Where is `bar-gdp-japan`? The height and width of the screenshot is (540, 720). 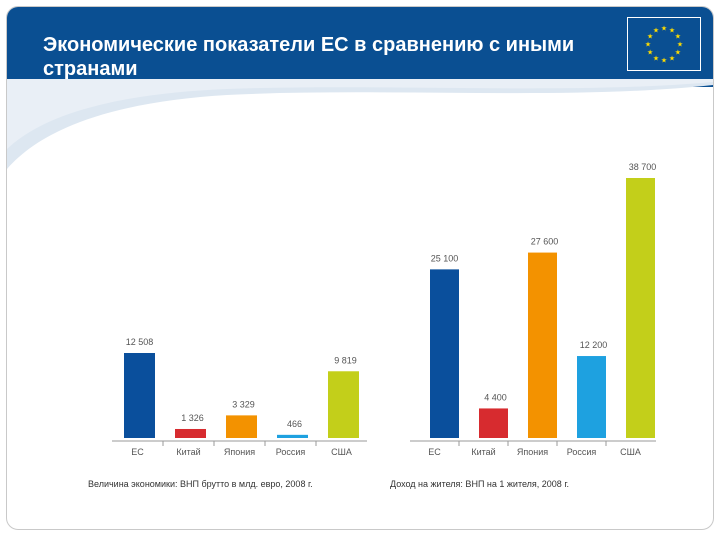
bar-gdp-japan is located at coordinates (241, 426).